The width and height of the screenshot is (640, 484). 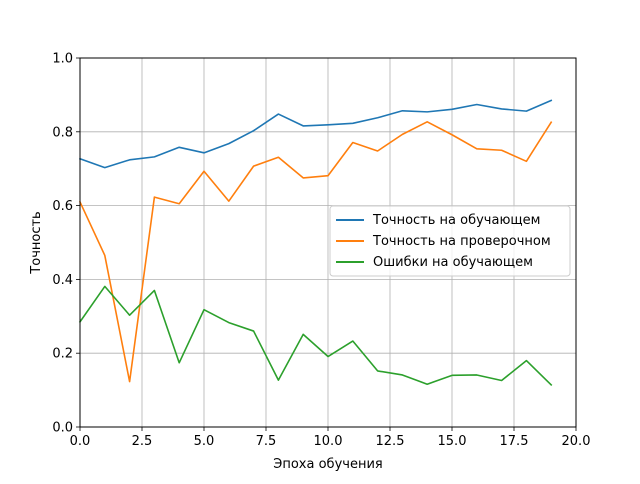 I want to click on y-tick-label: 0.0, so click(x=62, y=428).